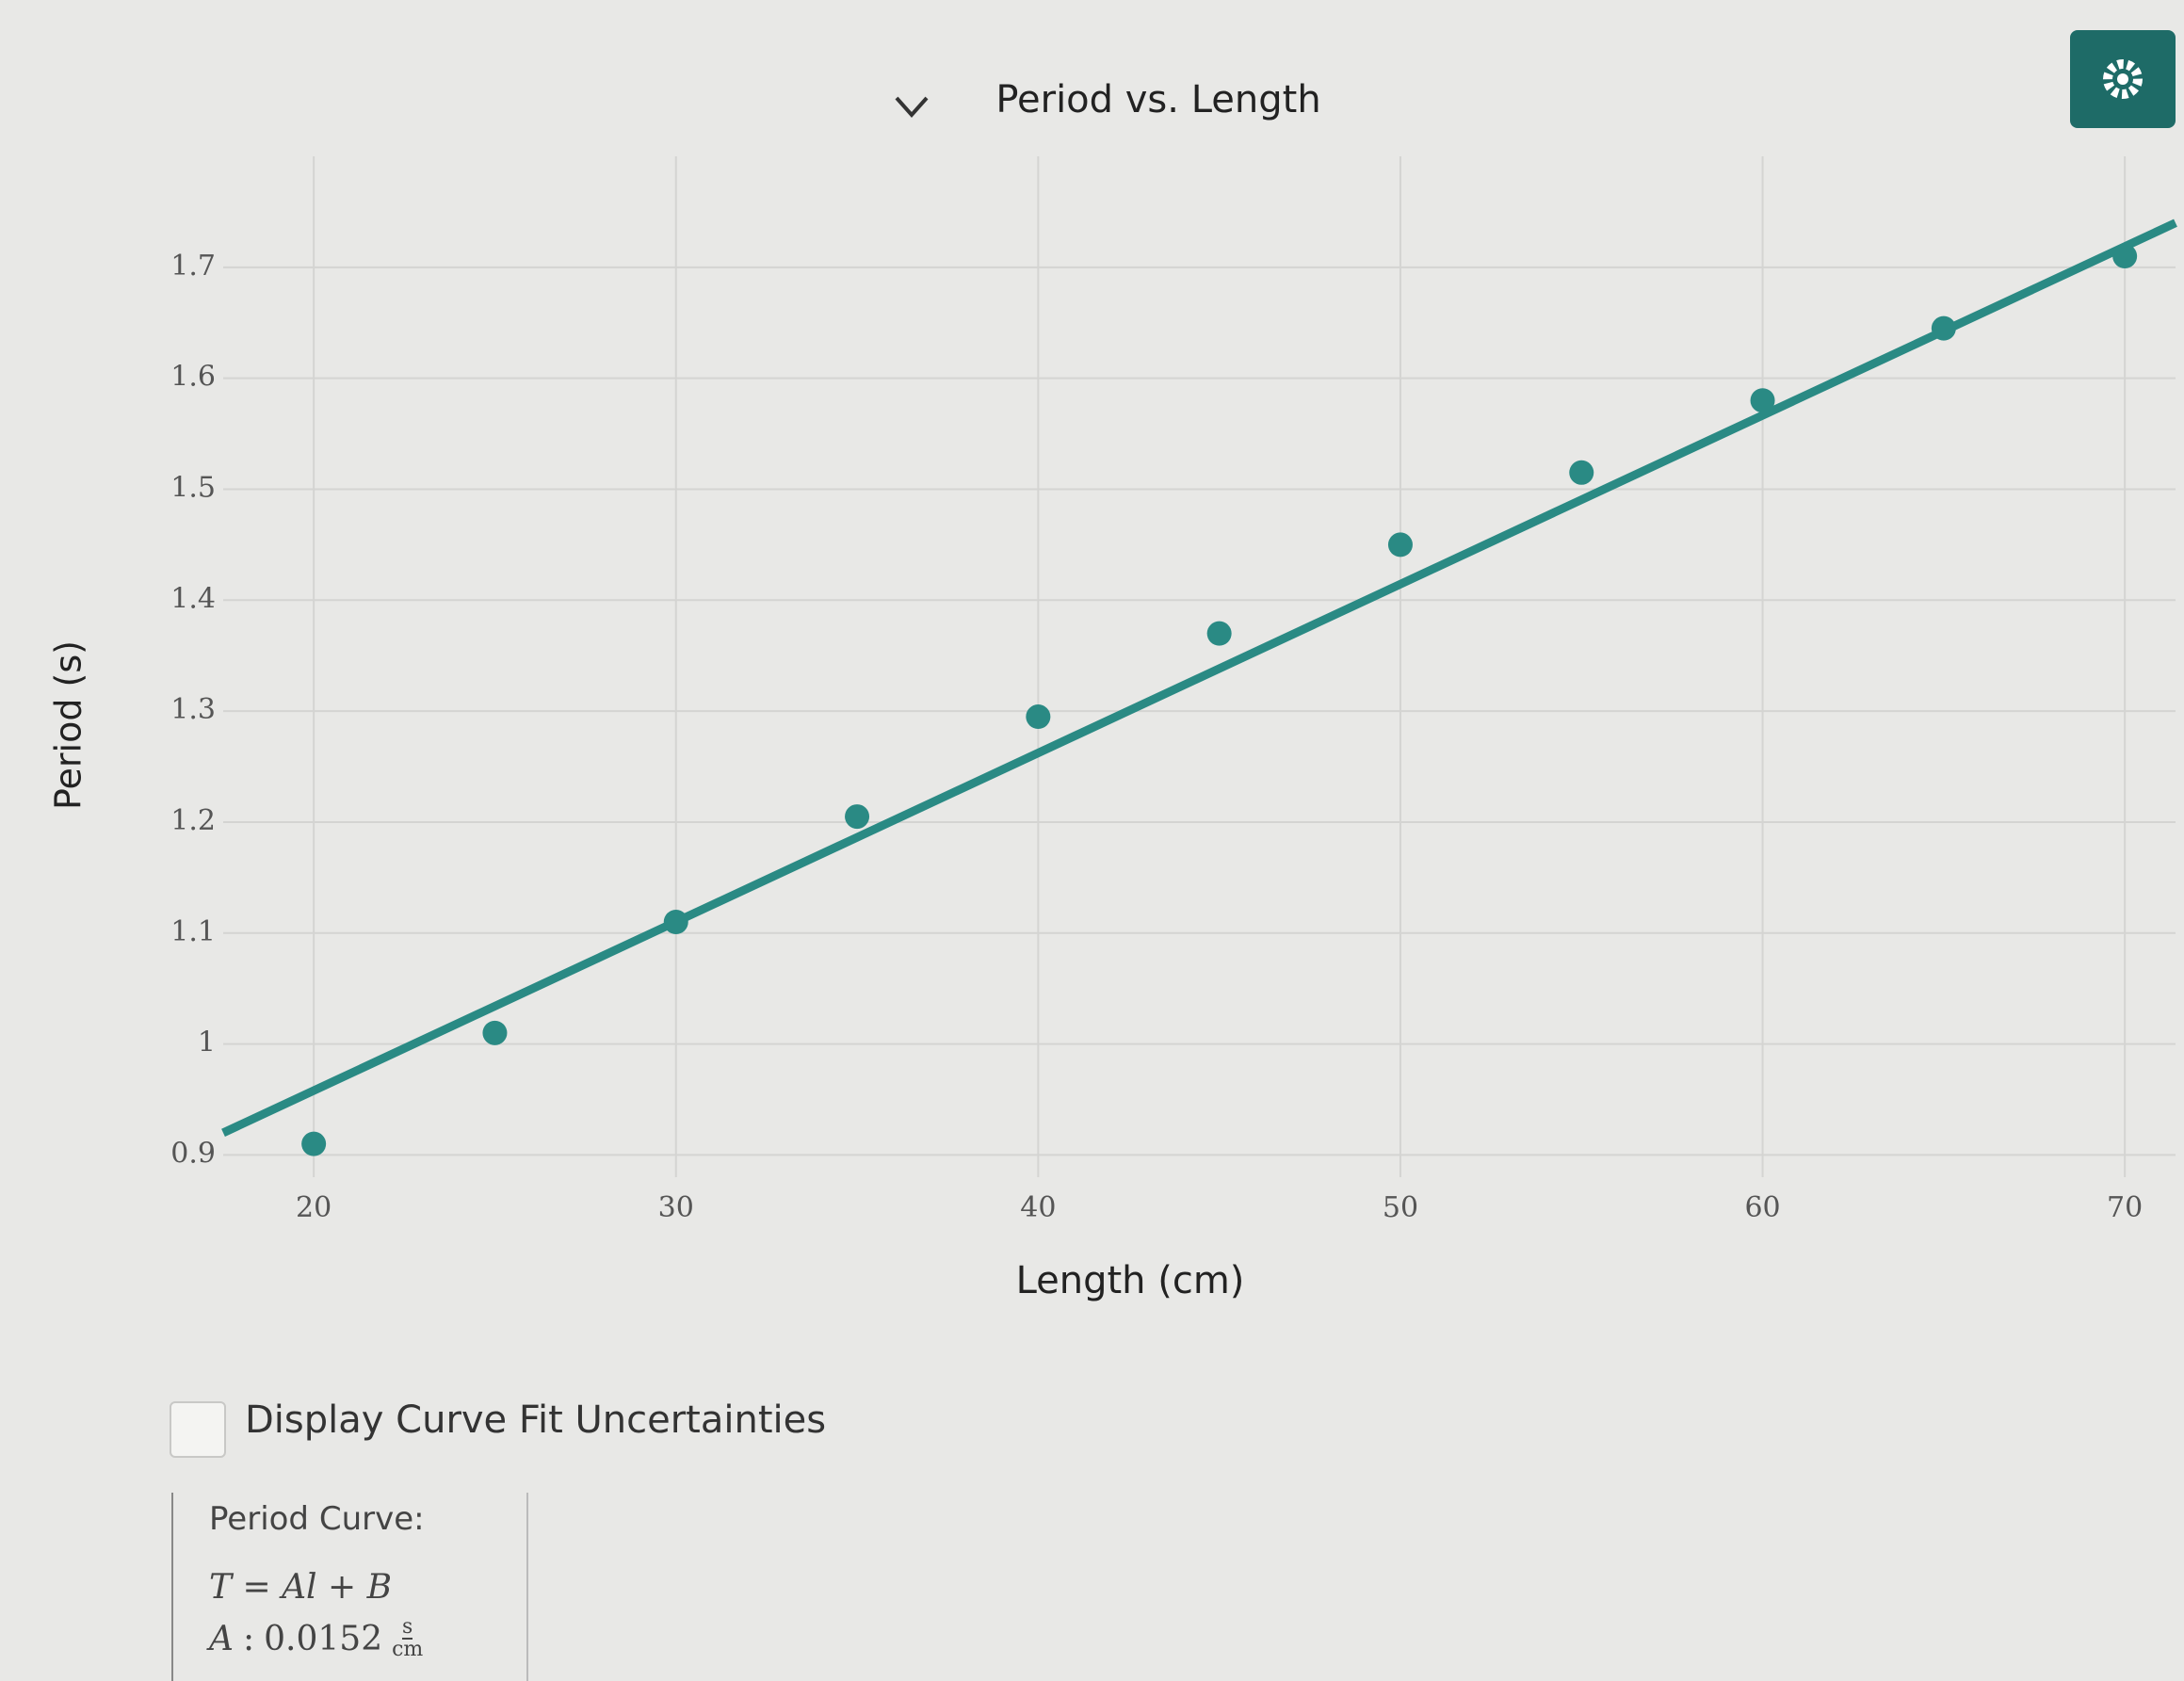 This screenshot has height=1681, width=2184. I want to click on param-unit: s cm, so click(407, 1638).